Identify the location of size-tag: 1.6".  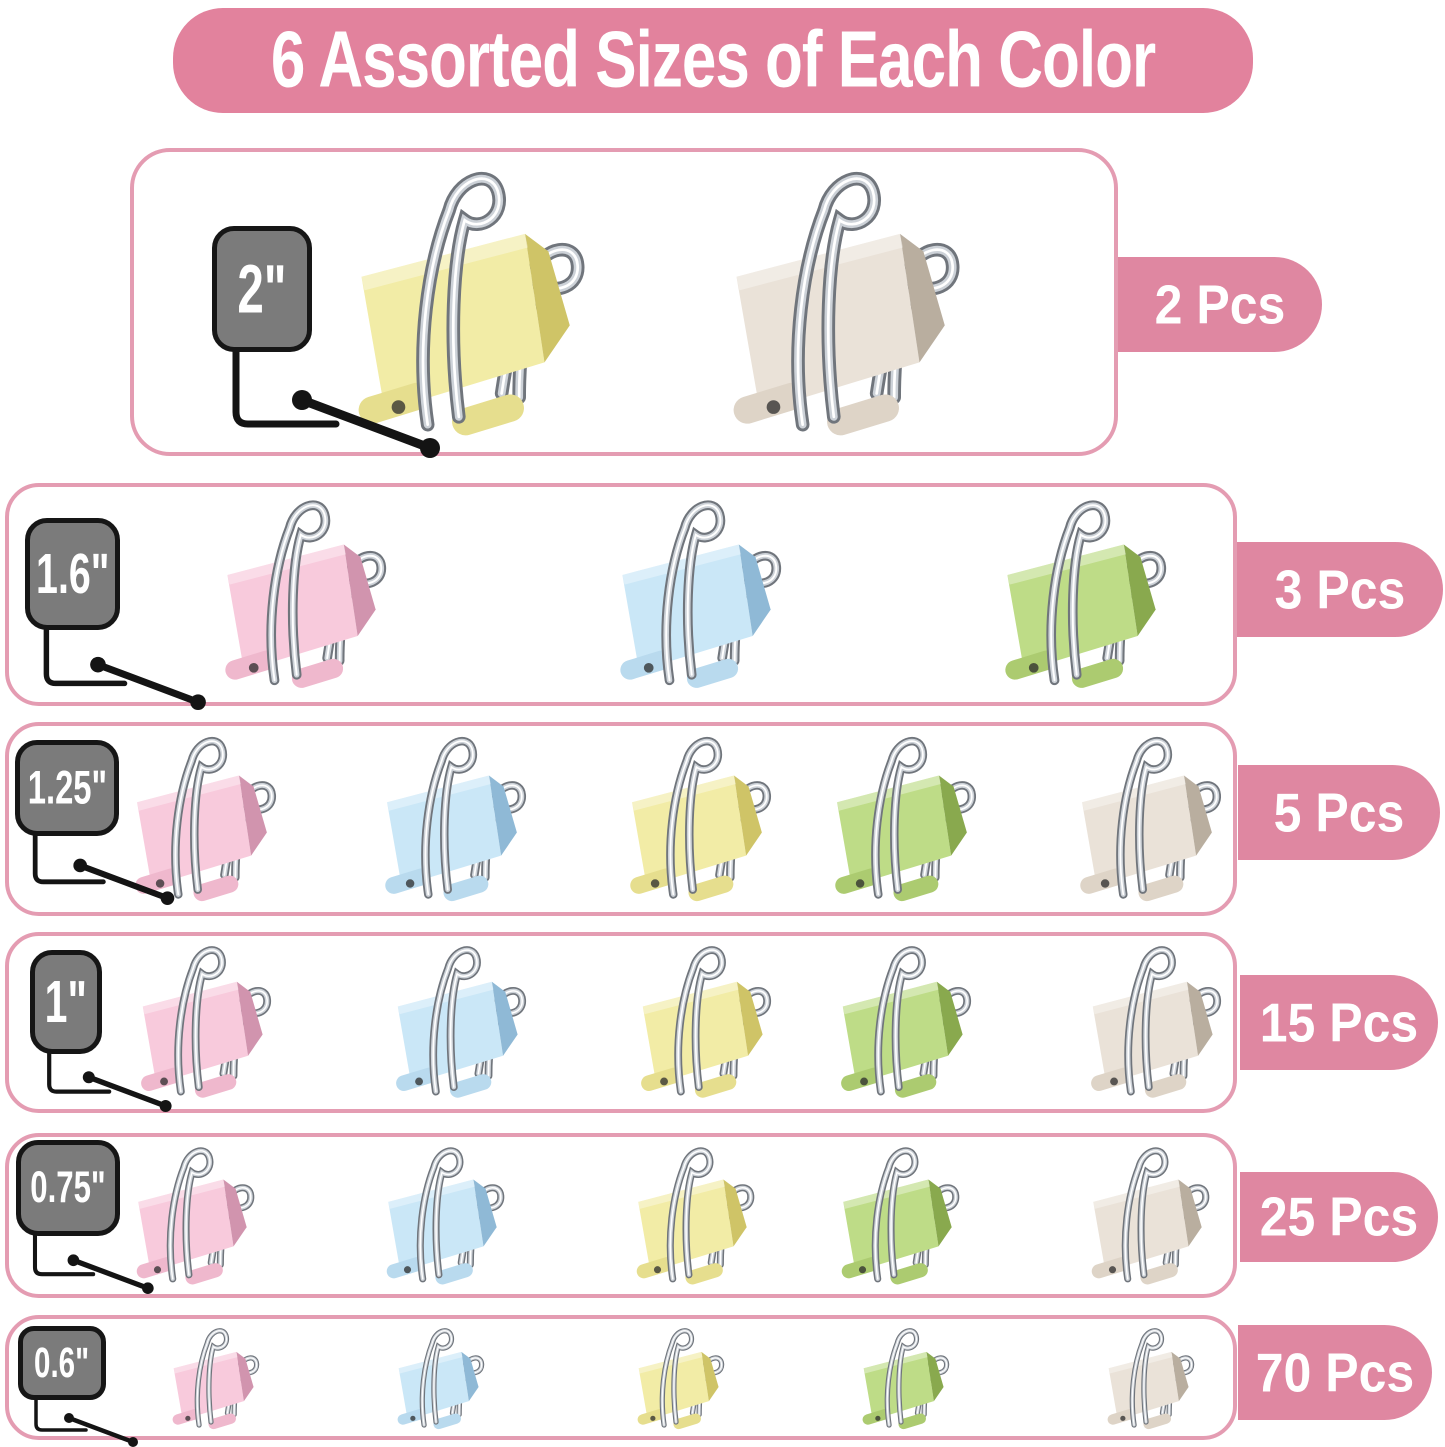
(72, 574).